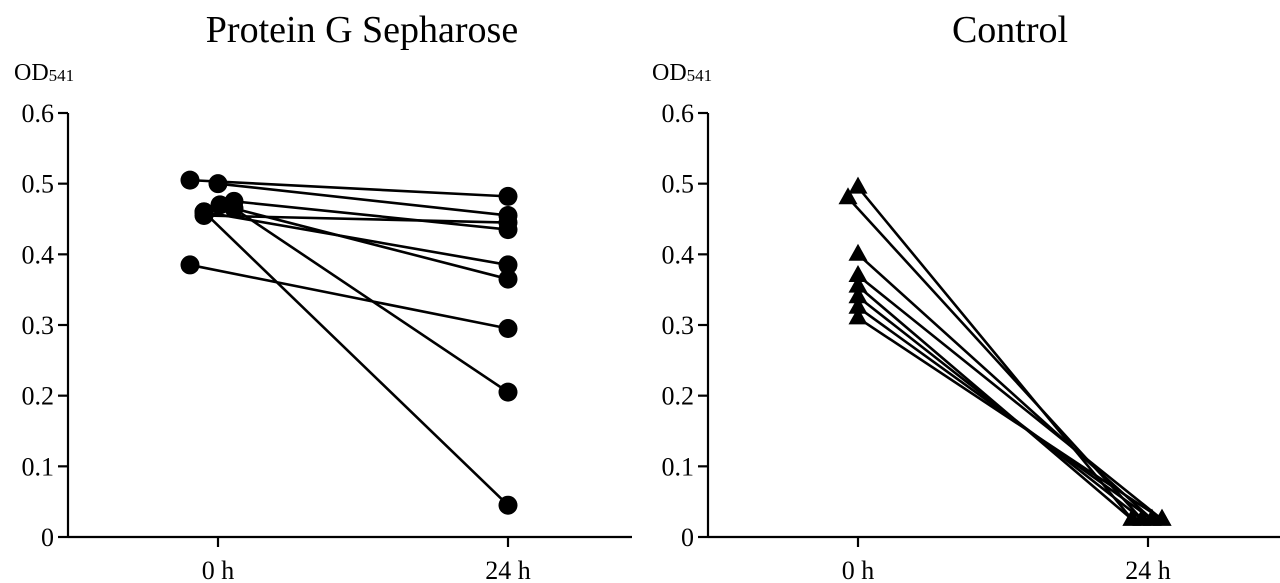 The height and width of the screenshot is (583, 1280). What do you see at coordinates (1010, 30) in the screenshot?
I see `chart-title: Control` at bounding box center [1010, 30].